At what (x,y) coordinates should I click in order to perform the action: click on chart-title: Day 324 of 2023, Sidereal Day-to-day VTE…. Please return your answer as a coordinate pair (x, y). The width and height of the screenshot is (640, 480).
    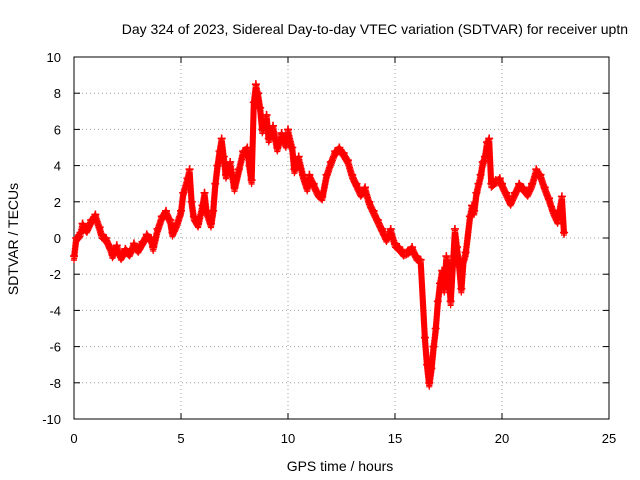
    Looking at the image, I should click on (375, 29).